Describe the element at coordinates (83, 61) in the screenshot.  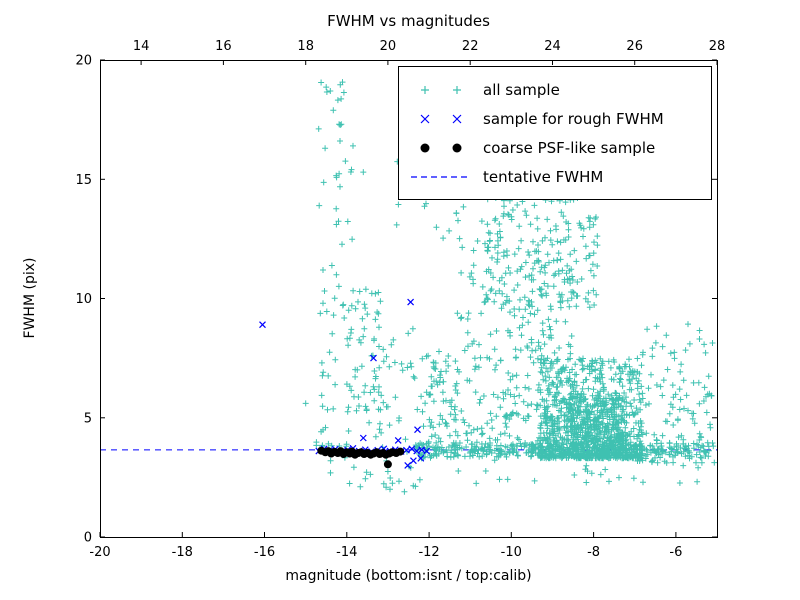
I see `y-tick-label: 20` at that location.